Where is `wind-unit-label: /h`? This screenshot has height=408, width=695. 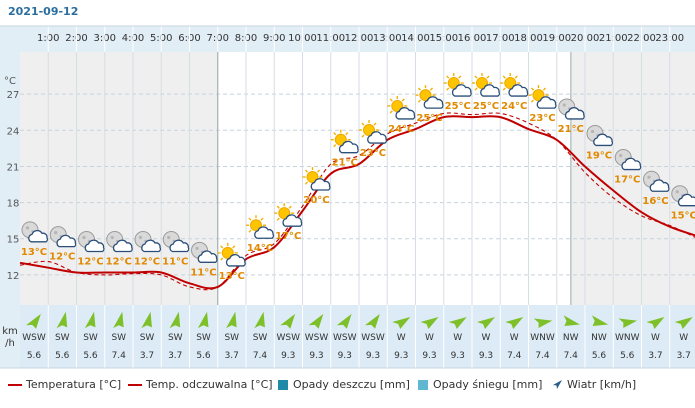
wind-unit-label: /h is located at coordinates (10, 343).